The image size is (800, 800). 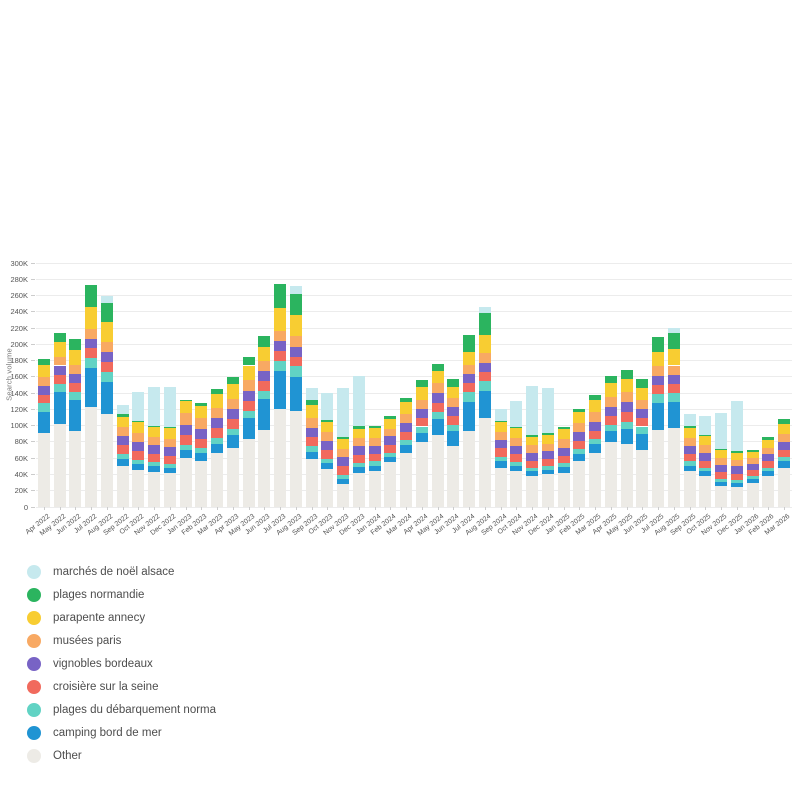 What do you see at coordinates (390, 385) in the screenshot?
I see `bar-feb-2024` at bounding box center [390, 385].